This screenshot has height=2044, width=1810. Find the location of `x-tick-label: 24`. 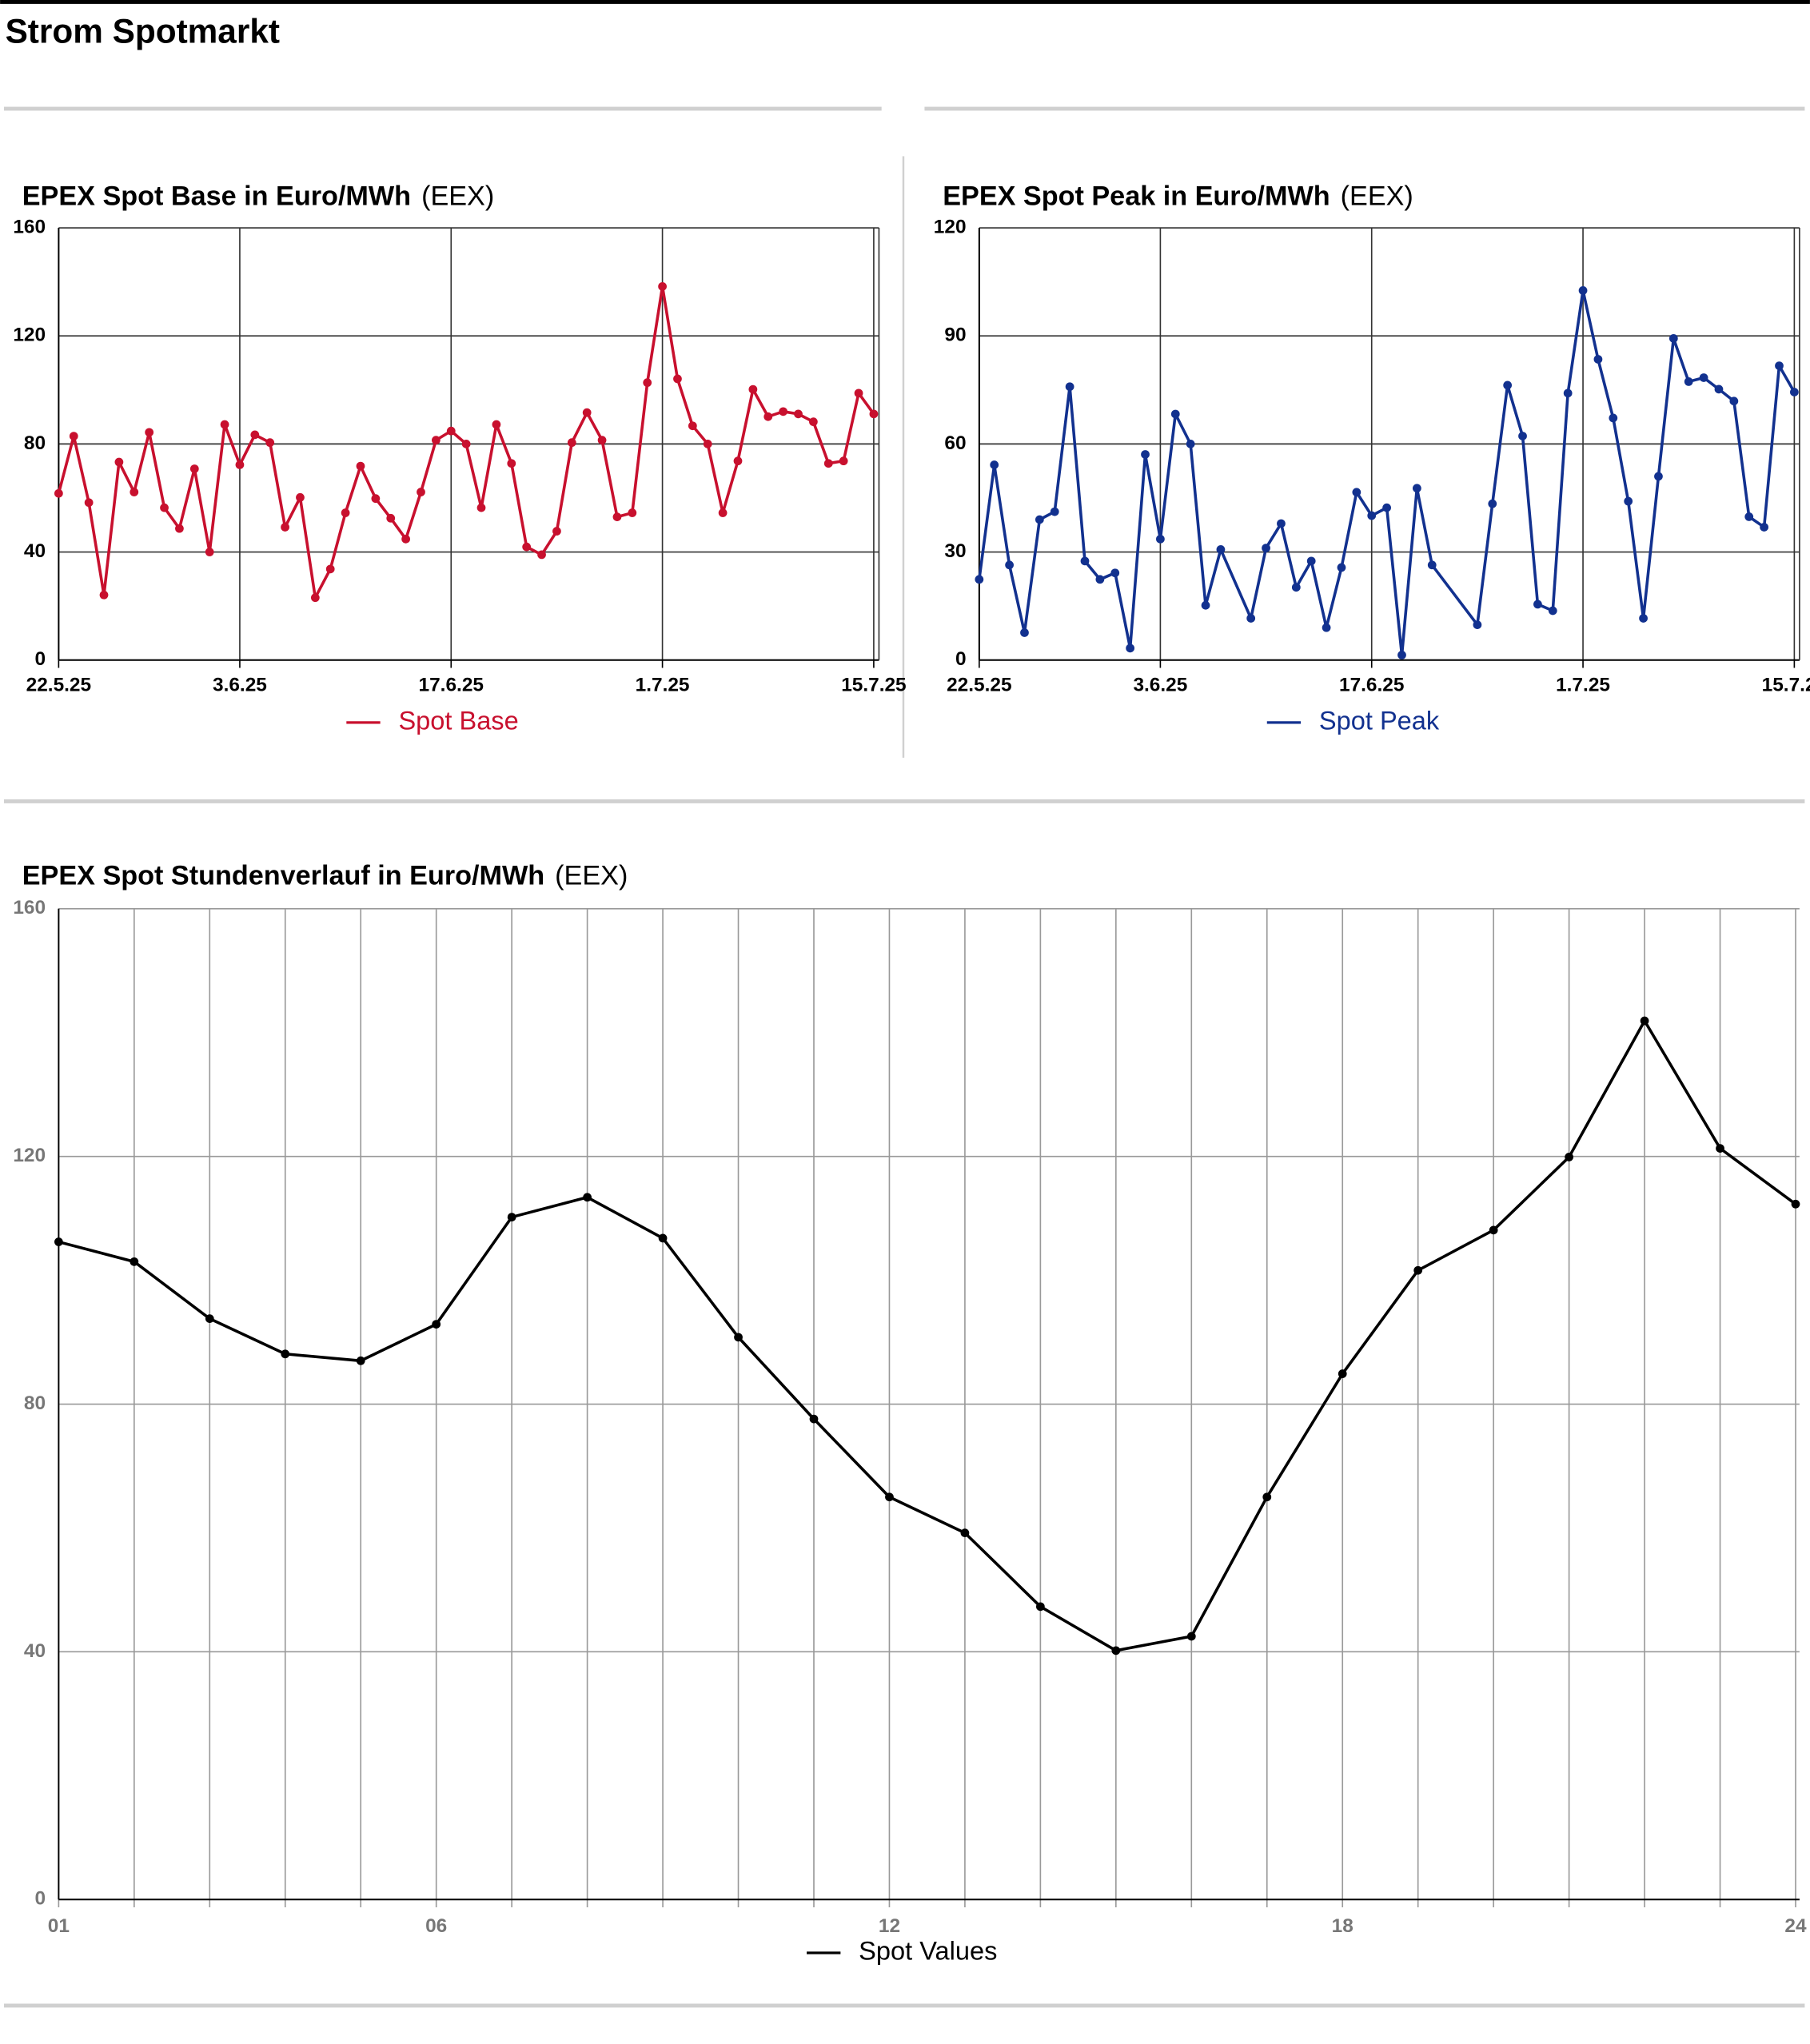

x-tick-label: 24 is located at coordinates (1795, 1926).